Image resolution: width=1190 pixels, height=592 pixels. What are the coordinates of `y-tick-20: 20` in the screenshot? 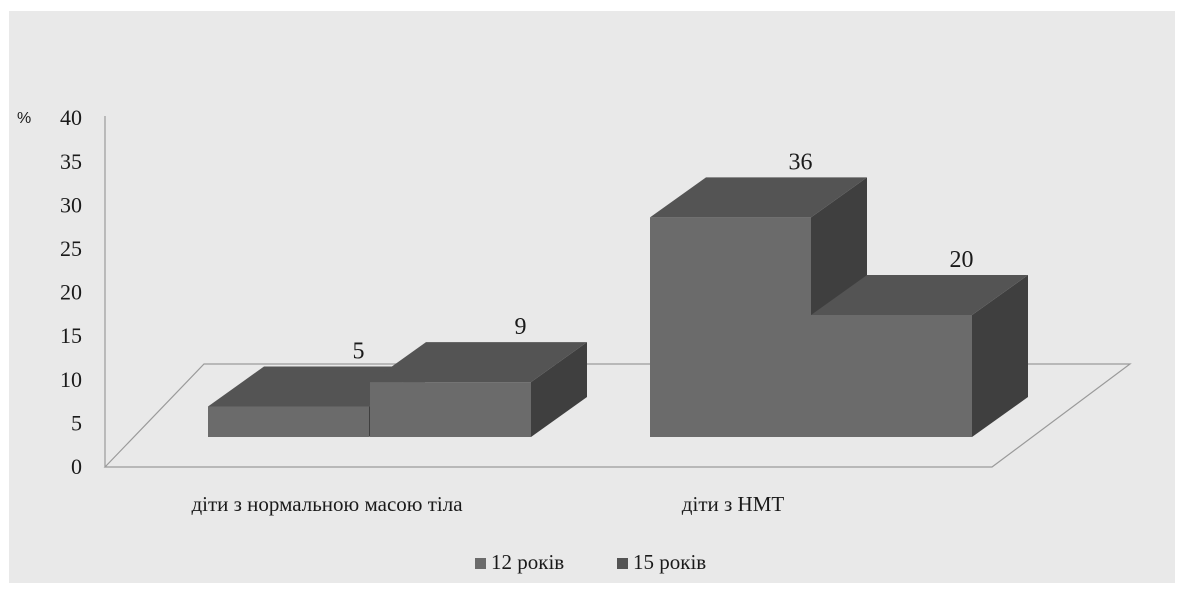 It's located at (71, 292).